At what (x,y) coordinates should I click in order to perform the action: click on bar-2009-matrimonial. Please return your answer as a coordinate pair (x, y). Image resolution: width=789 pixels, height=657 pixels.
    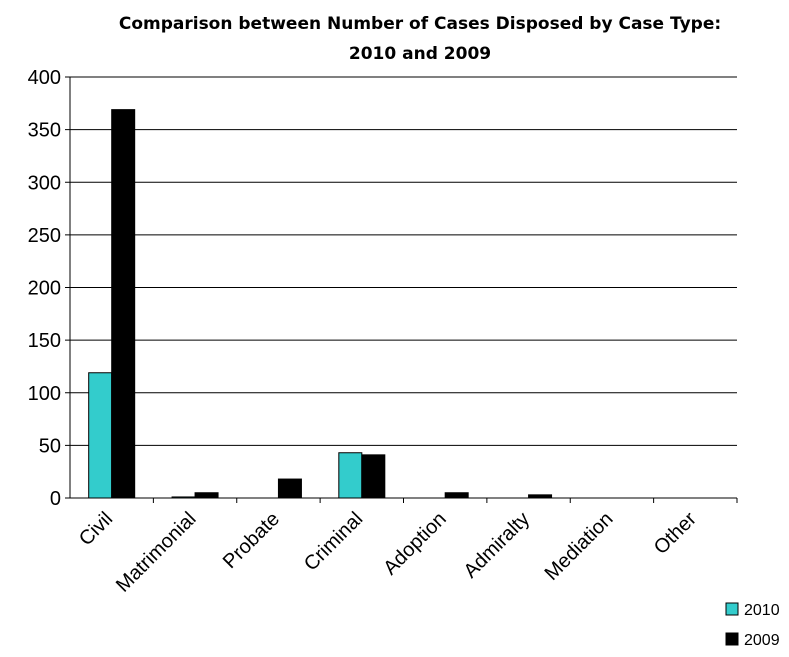
    Looking at the image, I should click on (206, 495).